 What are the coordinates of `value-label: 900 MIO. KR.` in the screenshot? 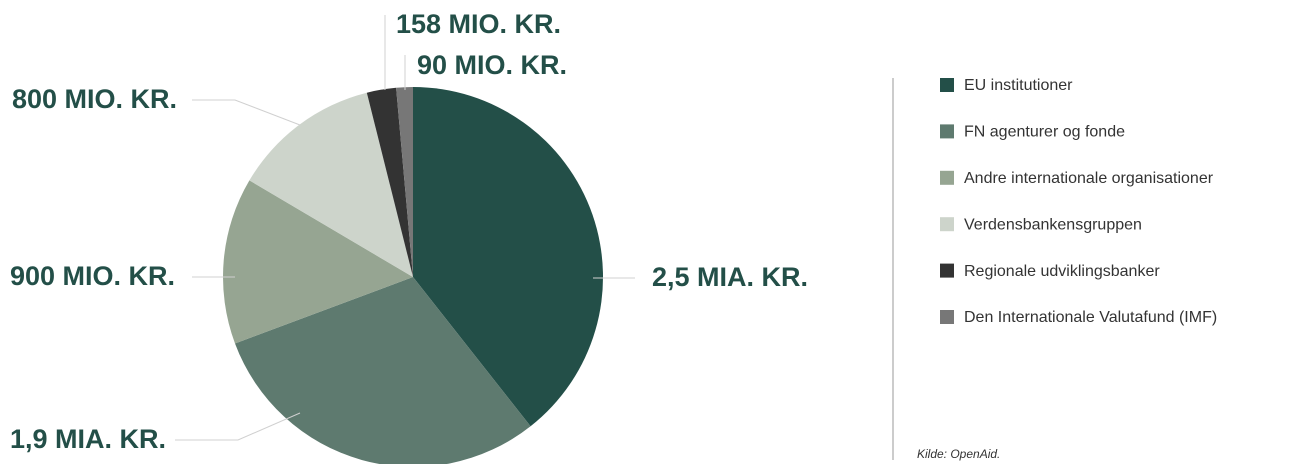 It's located at (92, 276).